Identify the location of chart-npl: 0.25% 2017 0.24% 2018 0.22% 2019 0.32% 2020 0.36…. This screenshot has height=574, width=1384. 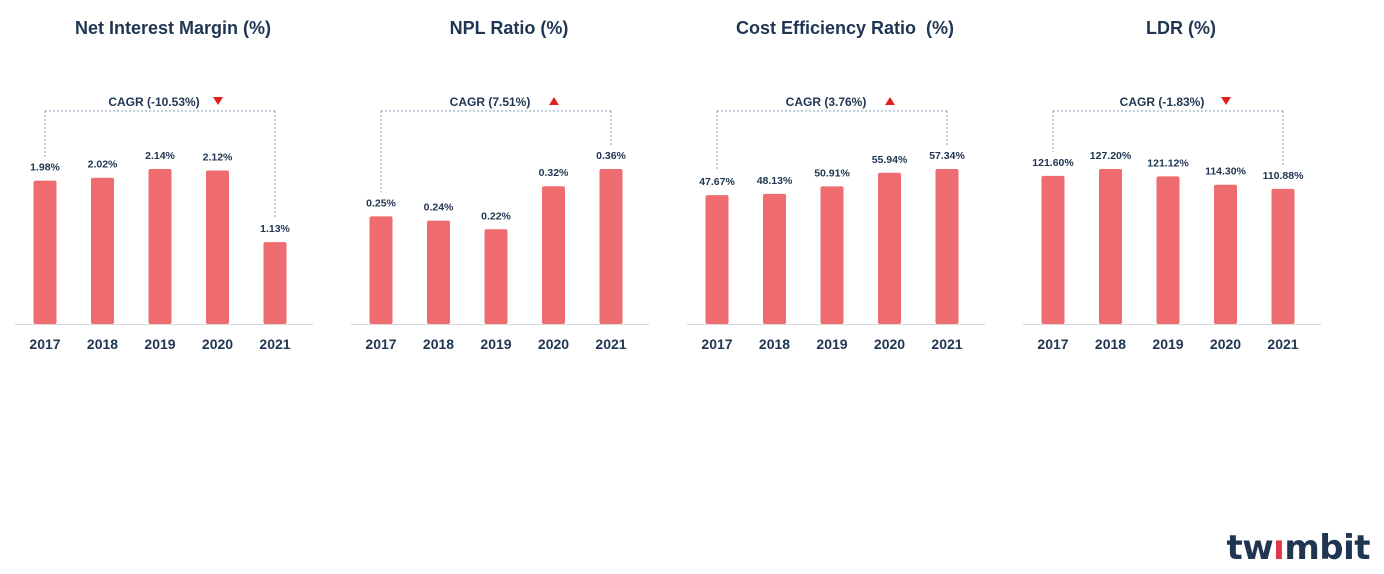
(500, 223).